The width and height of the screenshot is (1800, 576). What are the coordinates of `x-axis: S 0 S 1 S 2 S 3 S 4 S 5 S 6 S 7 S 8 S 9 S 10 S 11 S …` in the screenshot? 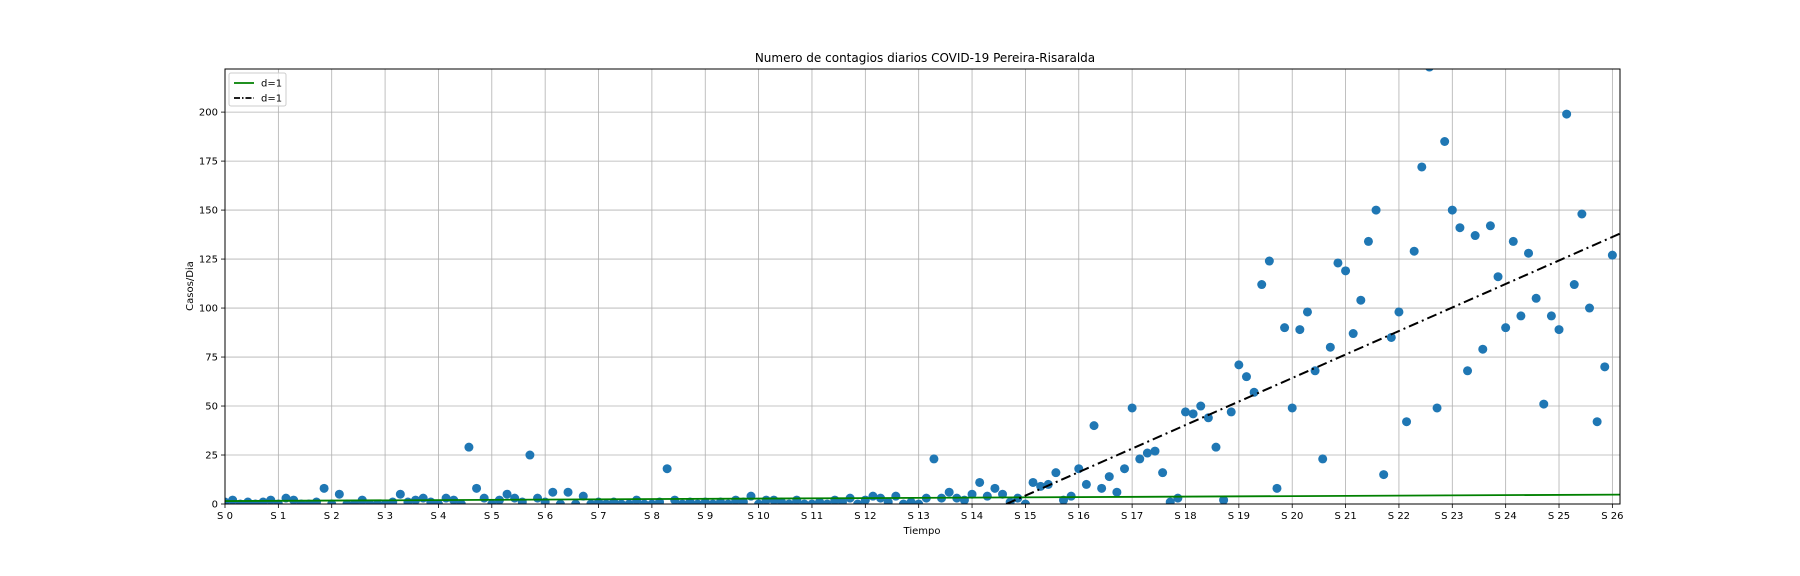 It's located at (920, 513).